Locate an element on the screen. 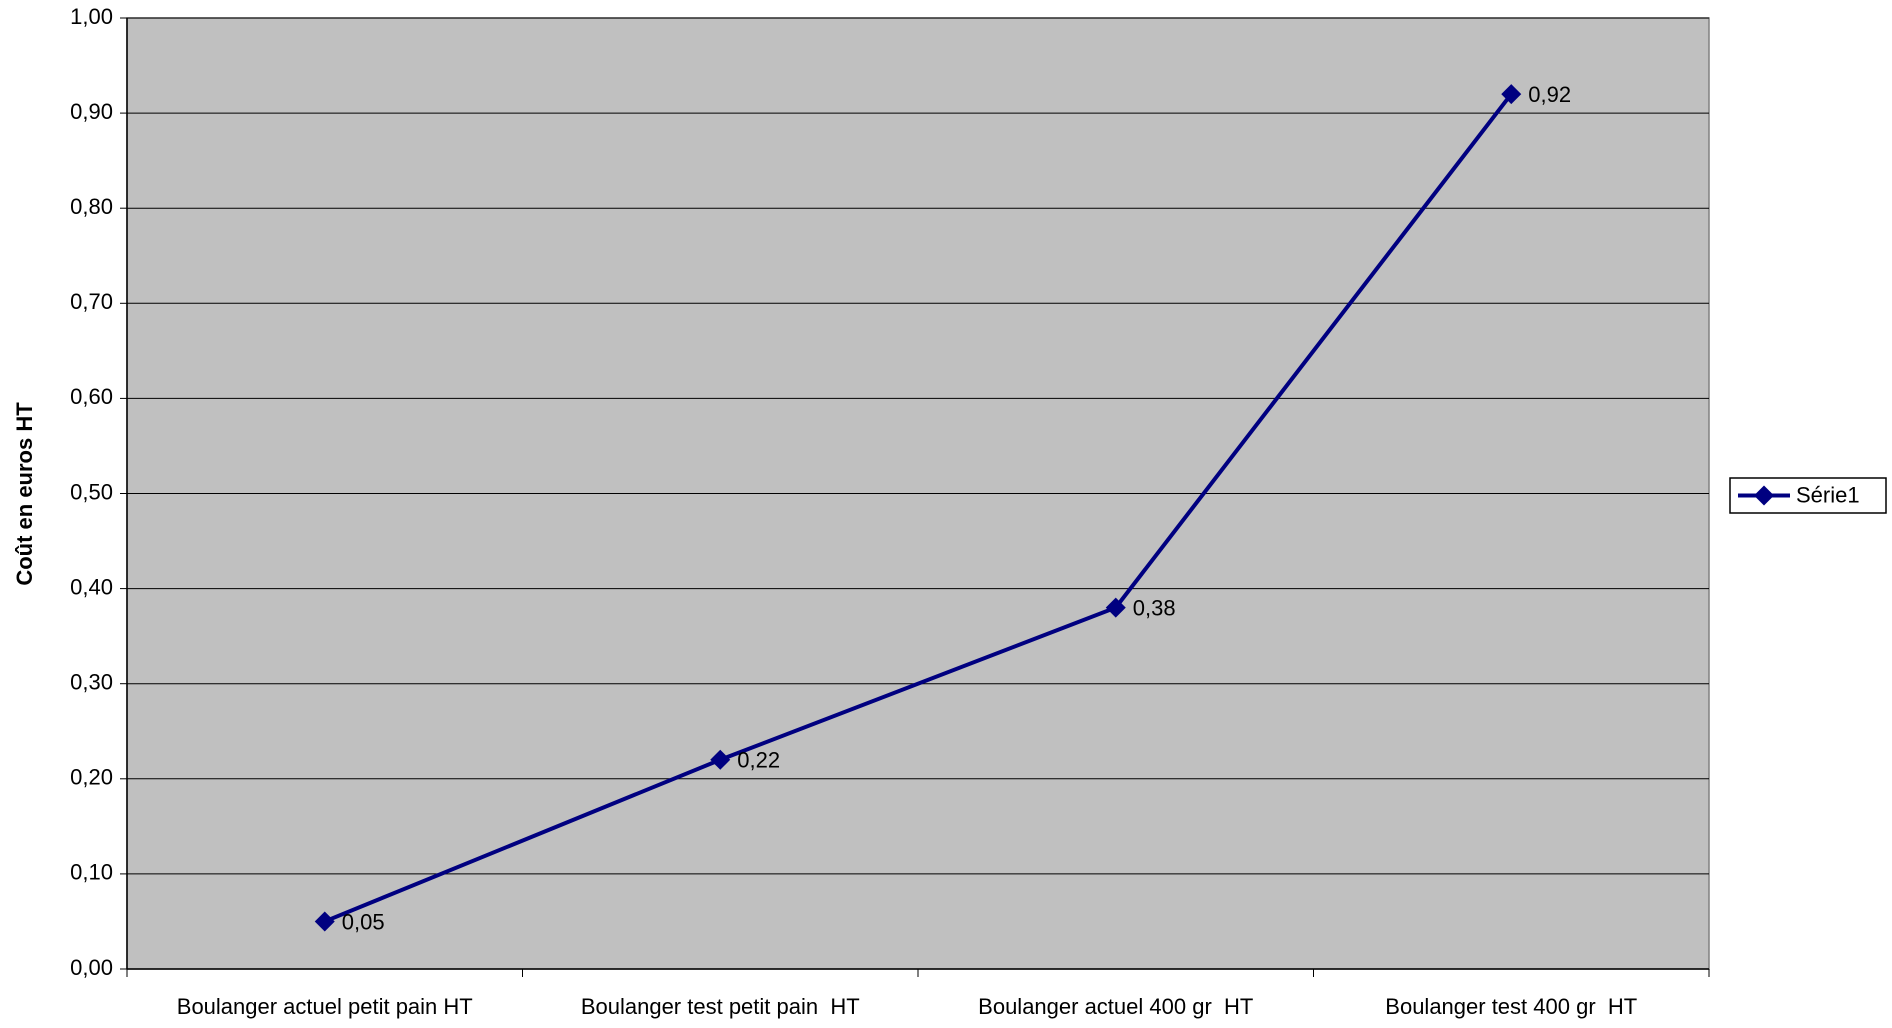 The width and height of the screenshot is (1892, 1028). y-tick-label: 0,40 is located at coordinates (91, 586).